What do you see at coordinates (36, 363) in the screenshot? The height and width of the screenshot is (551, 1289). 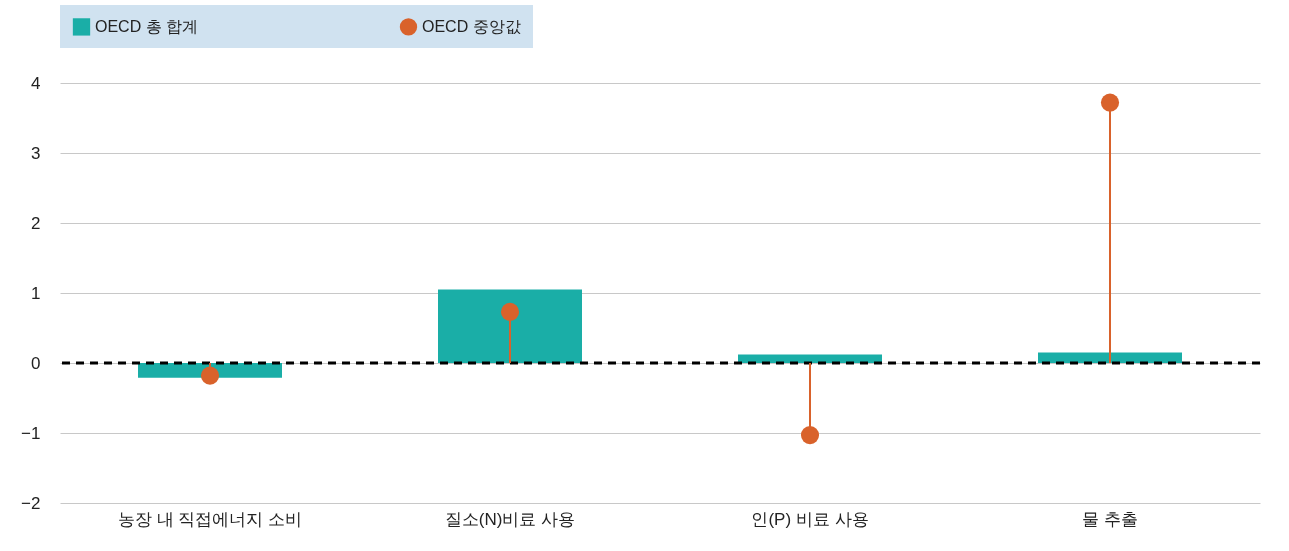 I see `y-tick-label: 0` at bounding box center [36, 363].